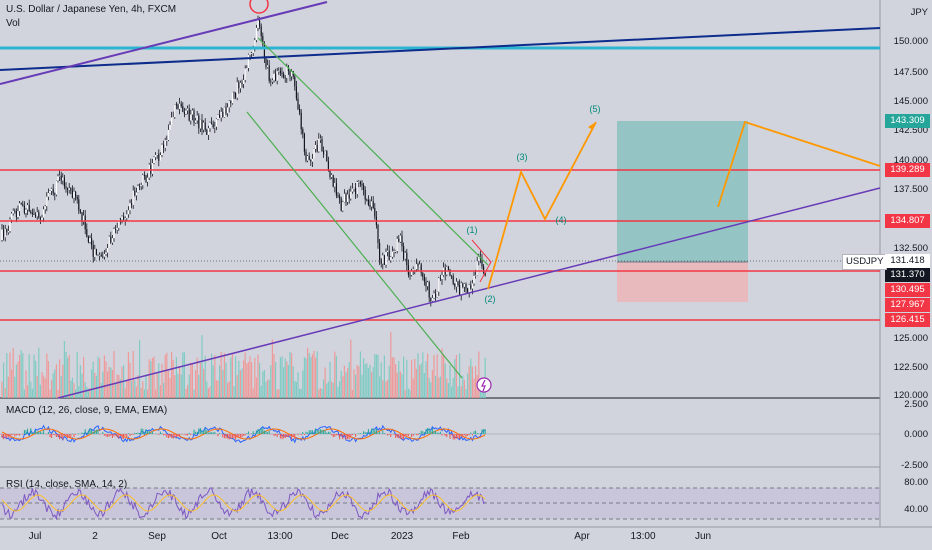  Describe the element at coordinates (865, 262) in the screenshot. I see `symbol-tag: USDJPY` at that location.